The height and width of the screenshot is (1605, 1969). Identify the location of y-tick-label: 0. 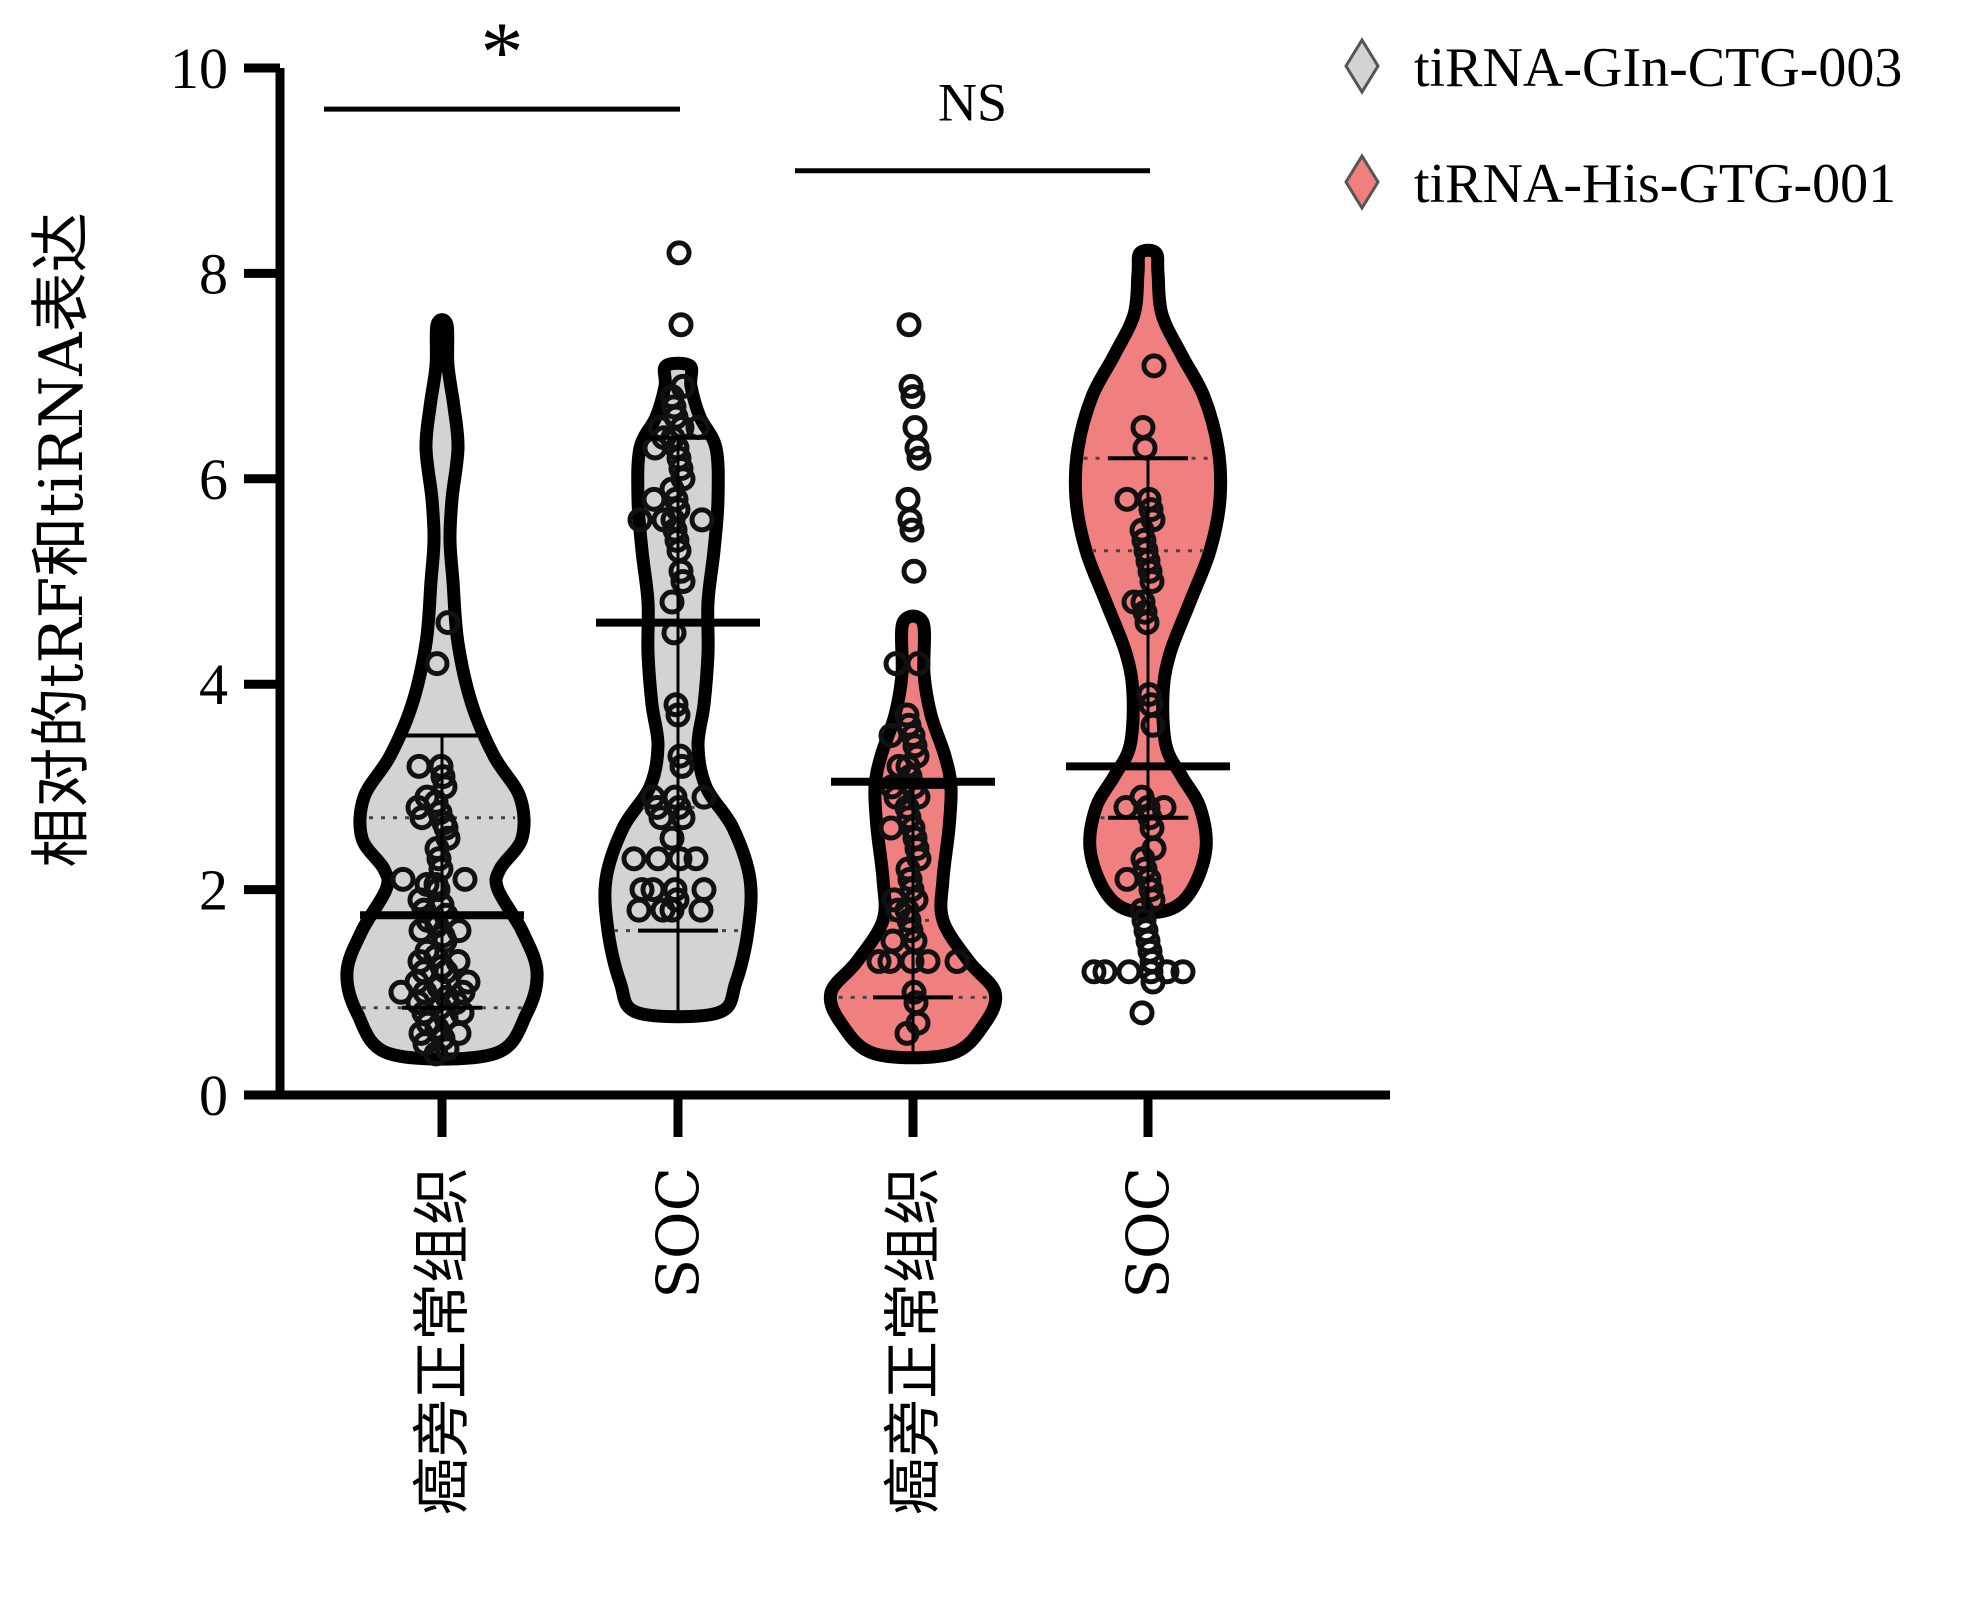
(213, 1095).